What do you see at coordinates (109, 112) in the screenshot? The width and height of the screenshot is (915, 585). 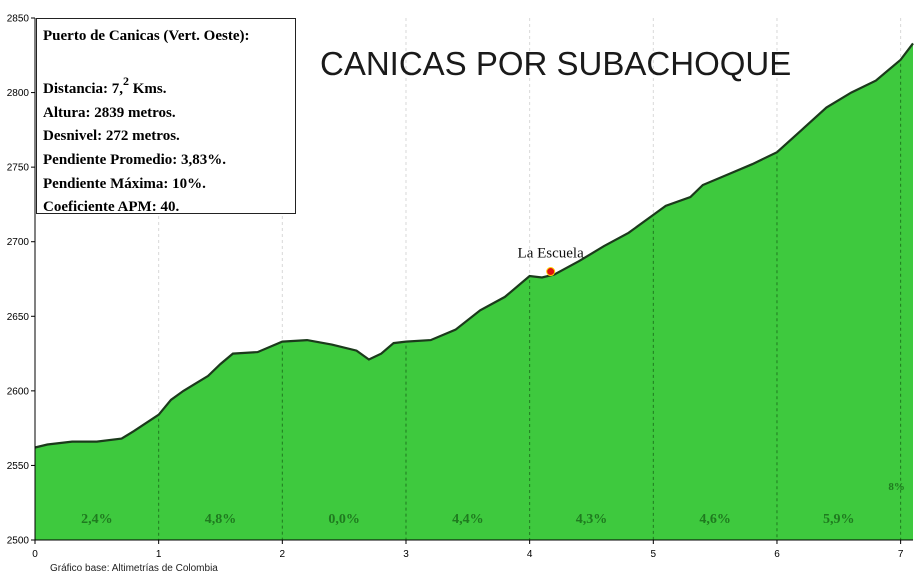 I see `climb-altitude: Altura: 2839 metros.` at bounding box center [109, 112].